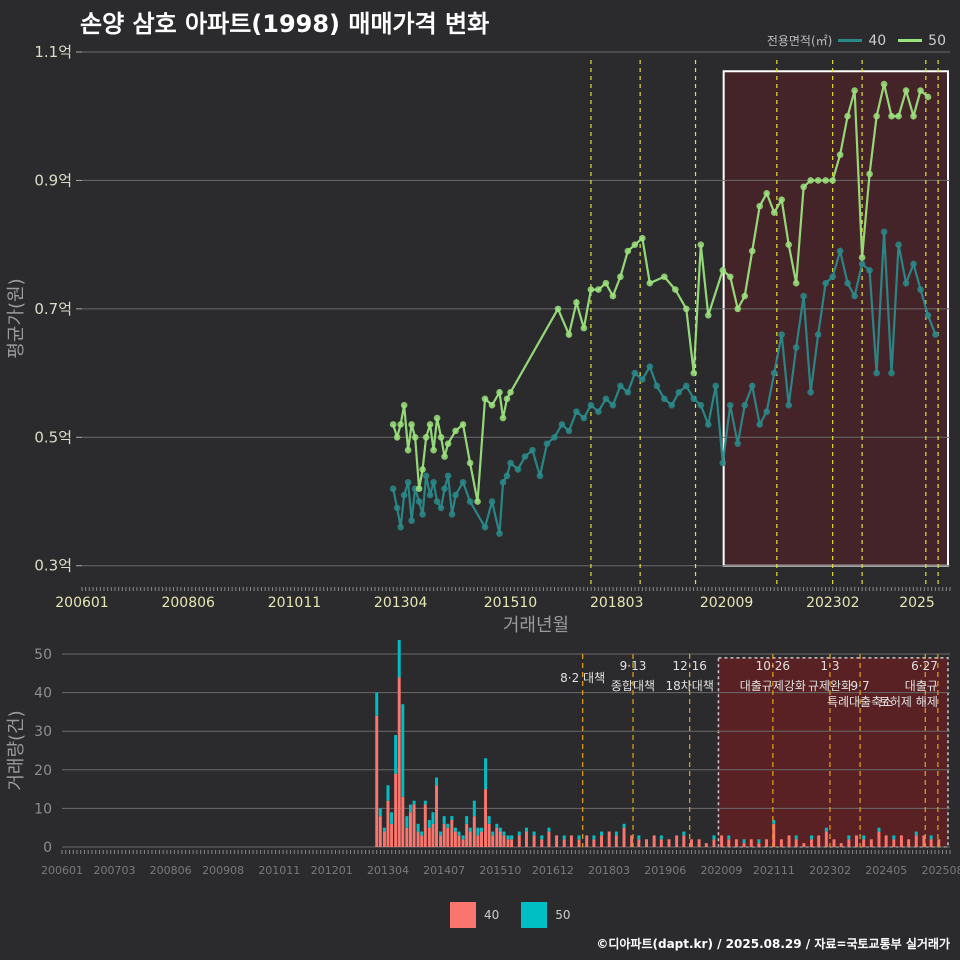 Image resolution: width=960 pixels, height=960 pixels. What do you see at coordinates (492, 915) in the screenshot?
I see `legend-bar-label-40: 40` at bounding box center [492, 915].